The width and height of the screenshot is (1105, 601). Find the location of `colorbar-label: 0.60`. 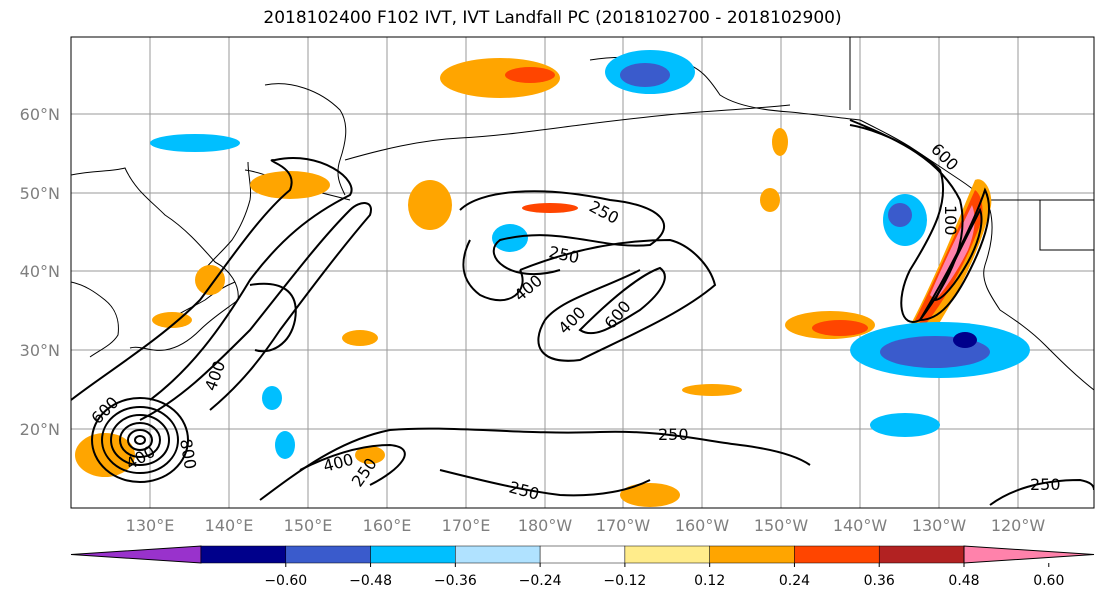

colorbar-label: 0.60 is located at coordinates (1048, 581).